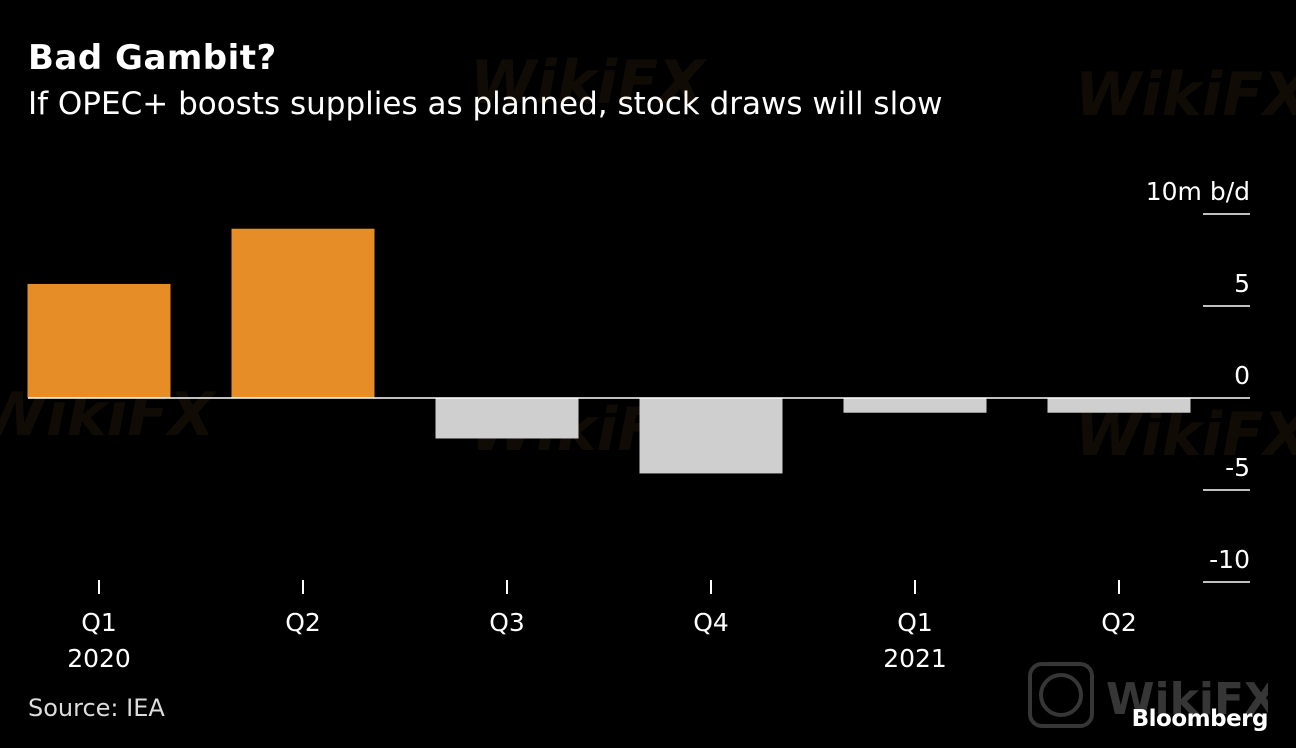 This screenshot has width=1296, height=748. Describe the element at coordinates (96, 708) in the screenshot. I see `source-note: Source: IEA` at that location.